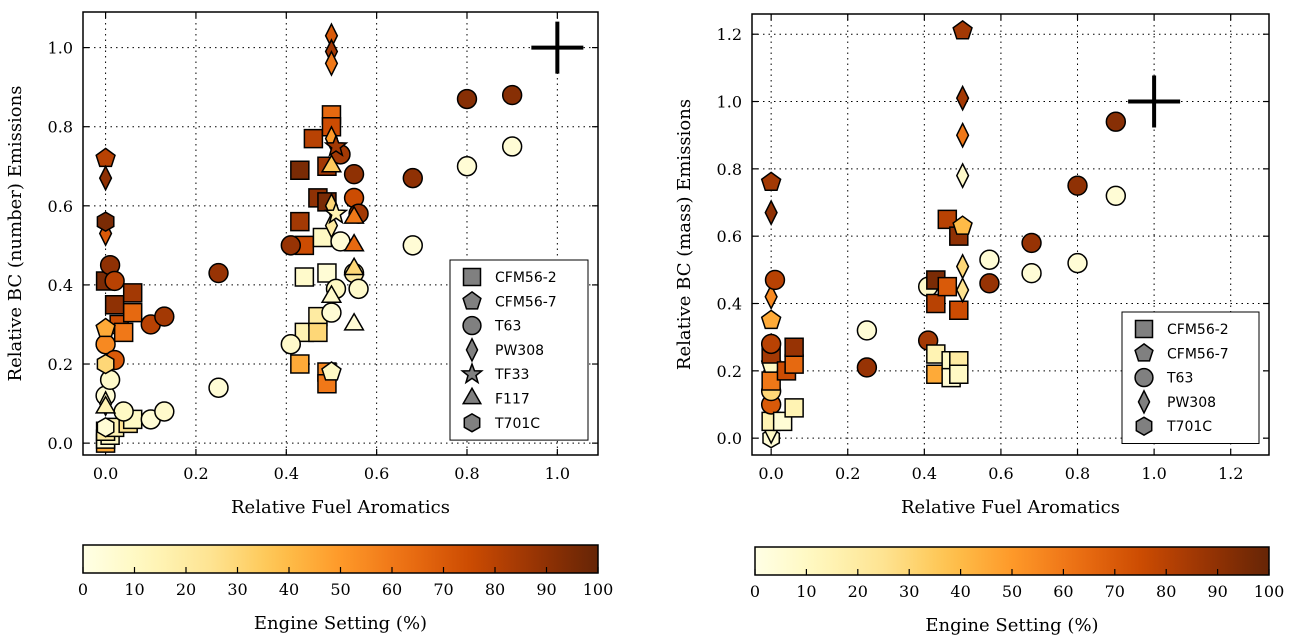 The width and height of the screenshot is (1290, 635). I want to click on data-point-star, so click(336, 145).